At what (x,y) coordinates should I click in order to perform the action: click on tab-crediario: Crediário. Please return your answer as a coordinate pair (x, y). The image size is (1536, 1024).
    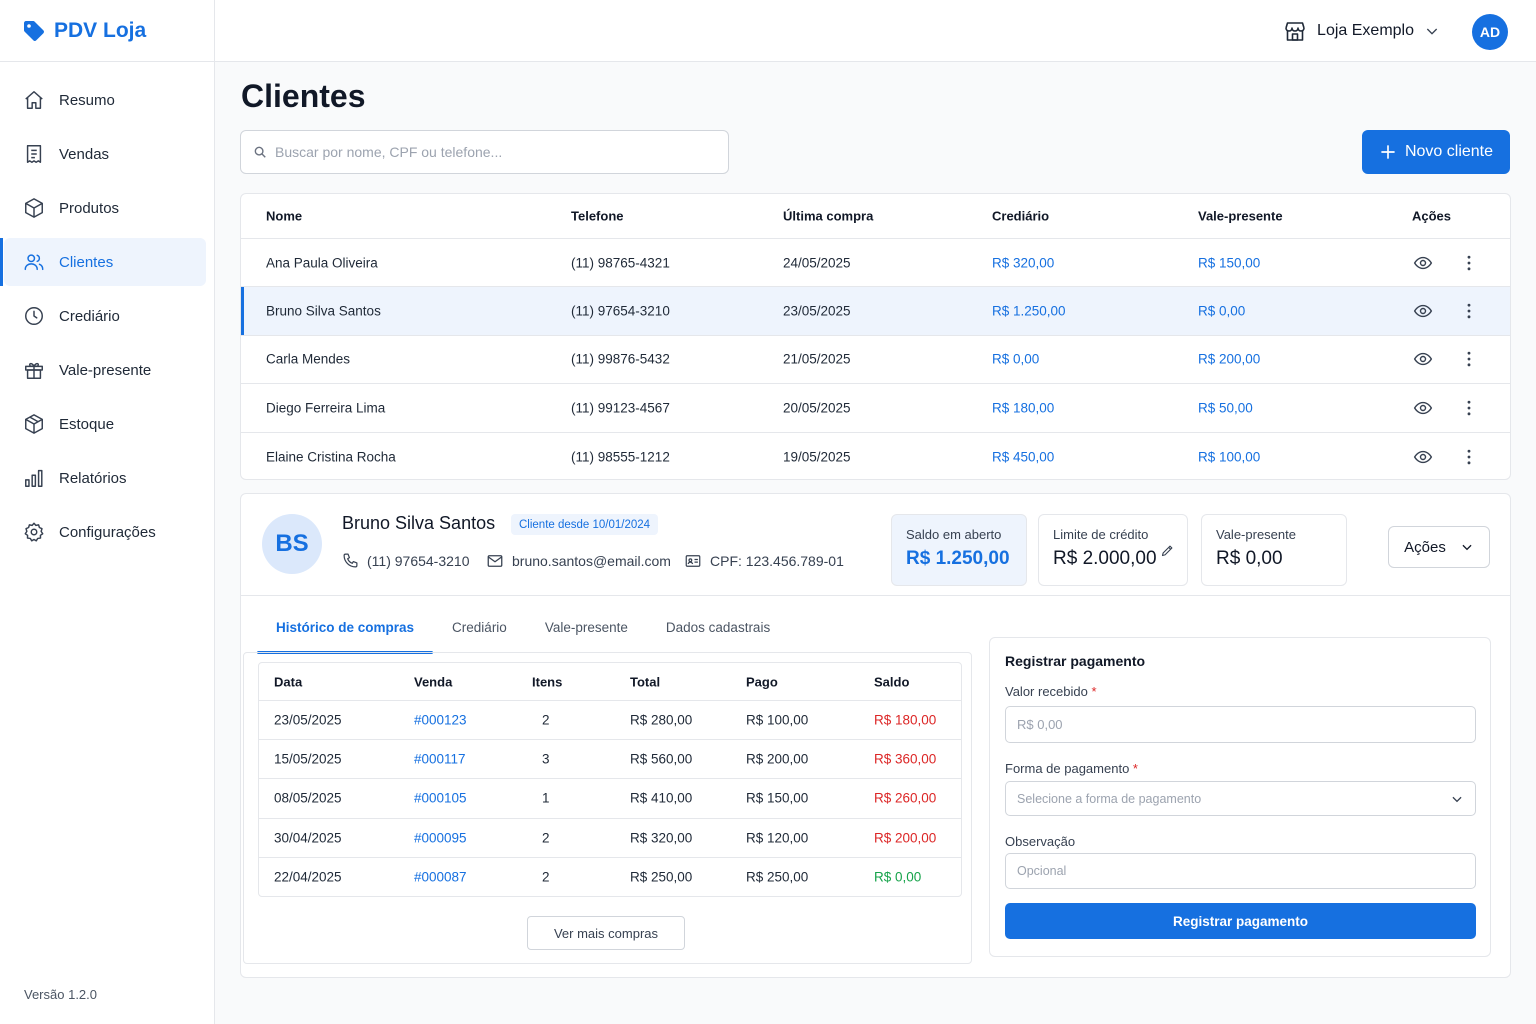
    Looking at the image, I should click on (479, 627).